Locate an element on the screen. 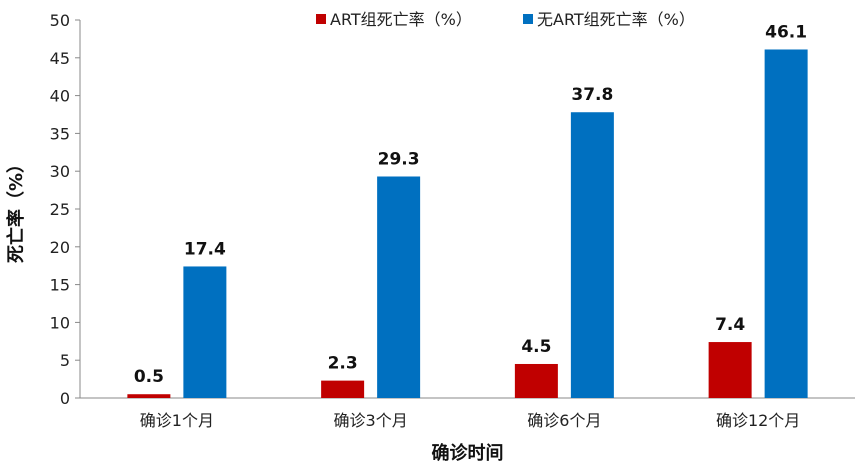 This screenshot has width=862, height=467. legend: ART组死亡率（%） 无ART组死亡率（%） is located at coordinates (505, 19).